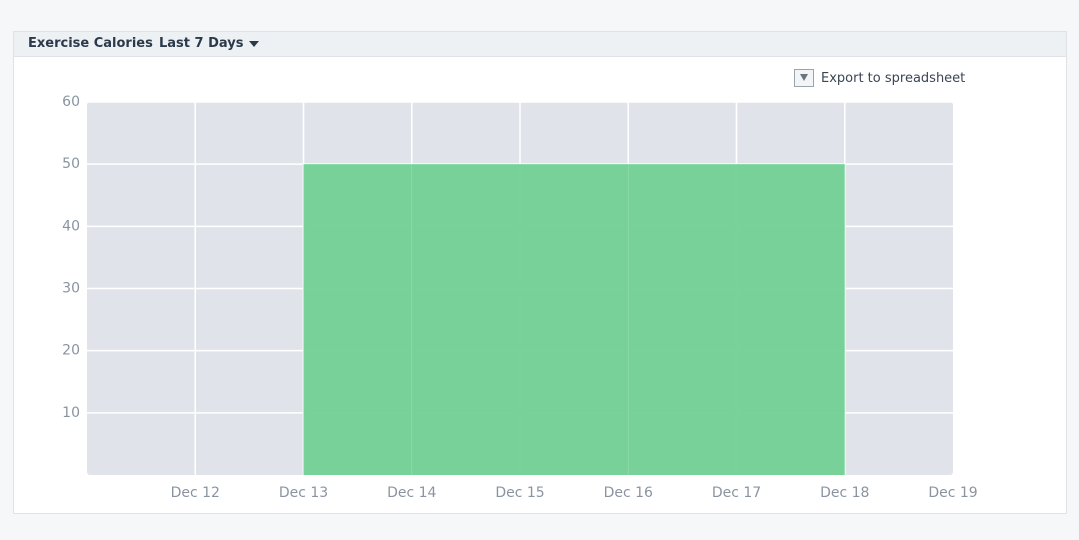 This screenshot has height=540, width=1079. I want to click on export-link: Export to spreadsheet, so click(880, 78).